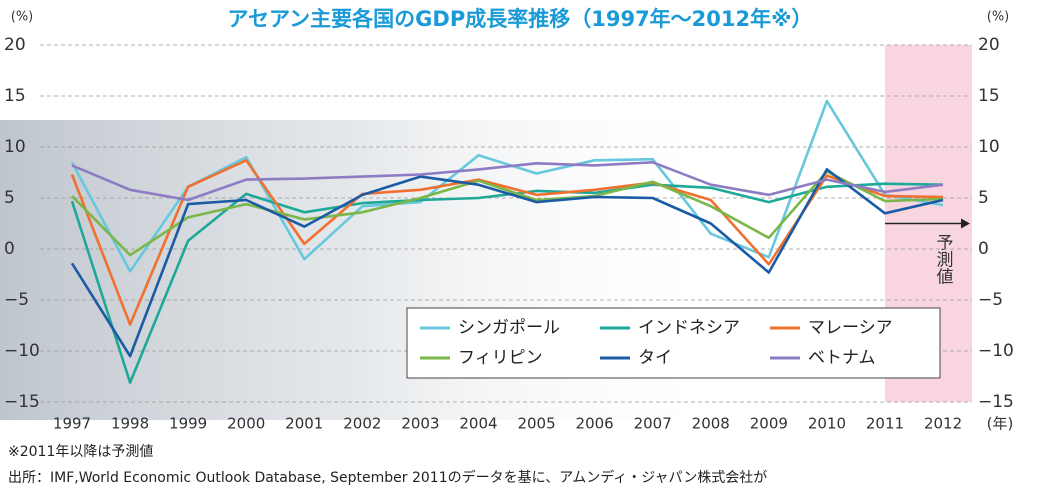 The image size is (1040, 493). What do you see at coordinates (72, 424) in the screenshot?
I see `x-tick-label: 1997` at bounding box center [72, 424].